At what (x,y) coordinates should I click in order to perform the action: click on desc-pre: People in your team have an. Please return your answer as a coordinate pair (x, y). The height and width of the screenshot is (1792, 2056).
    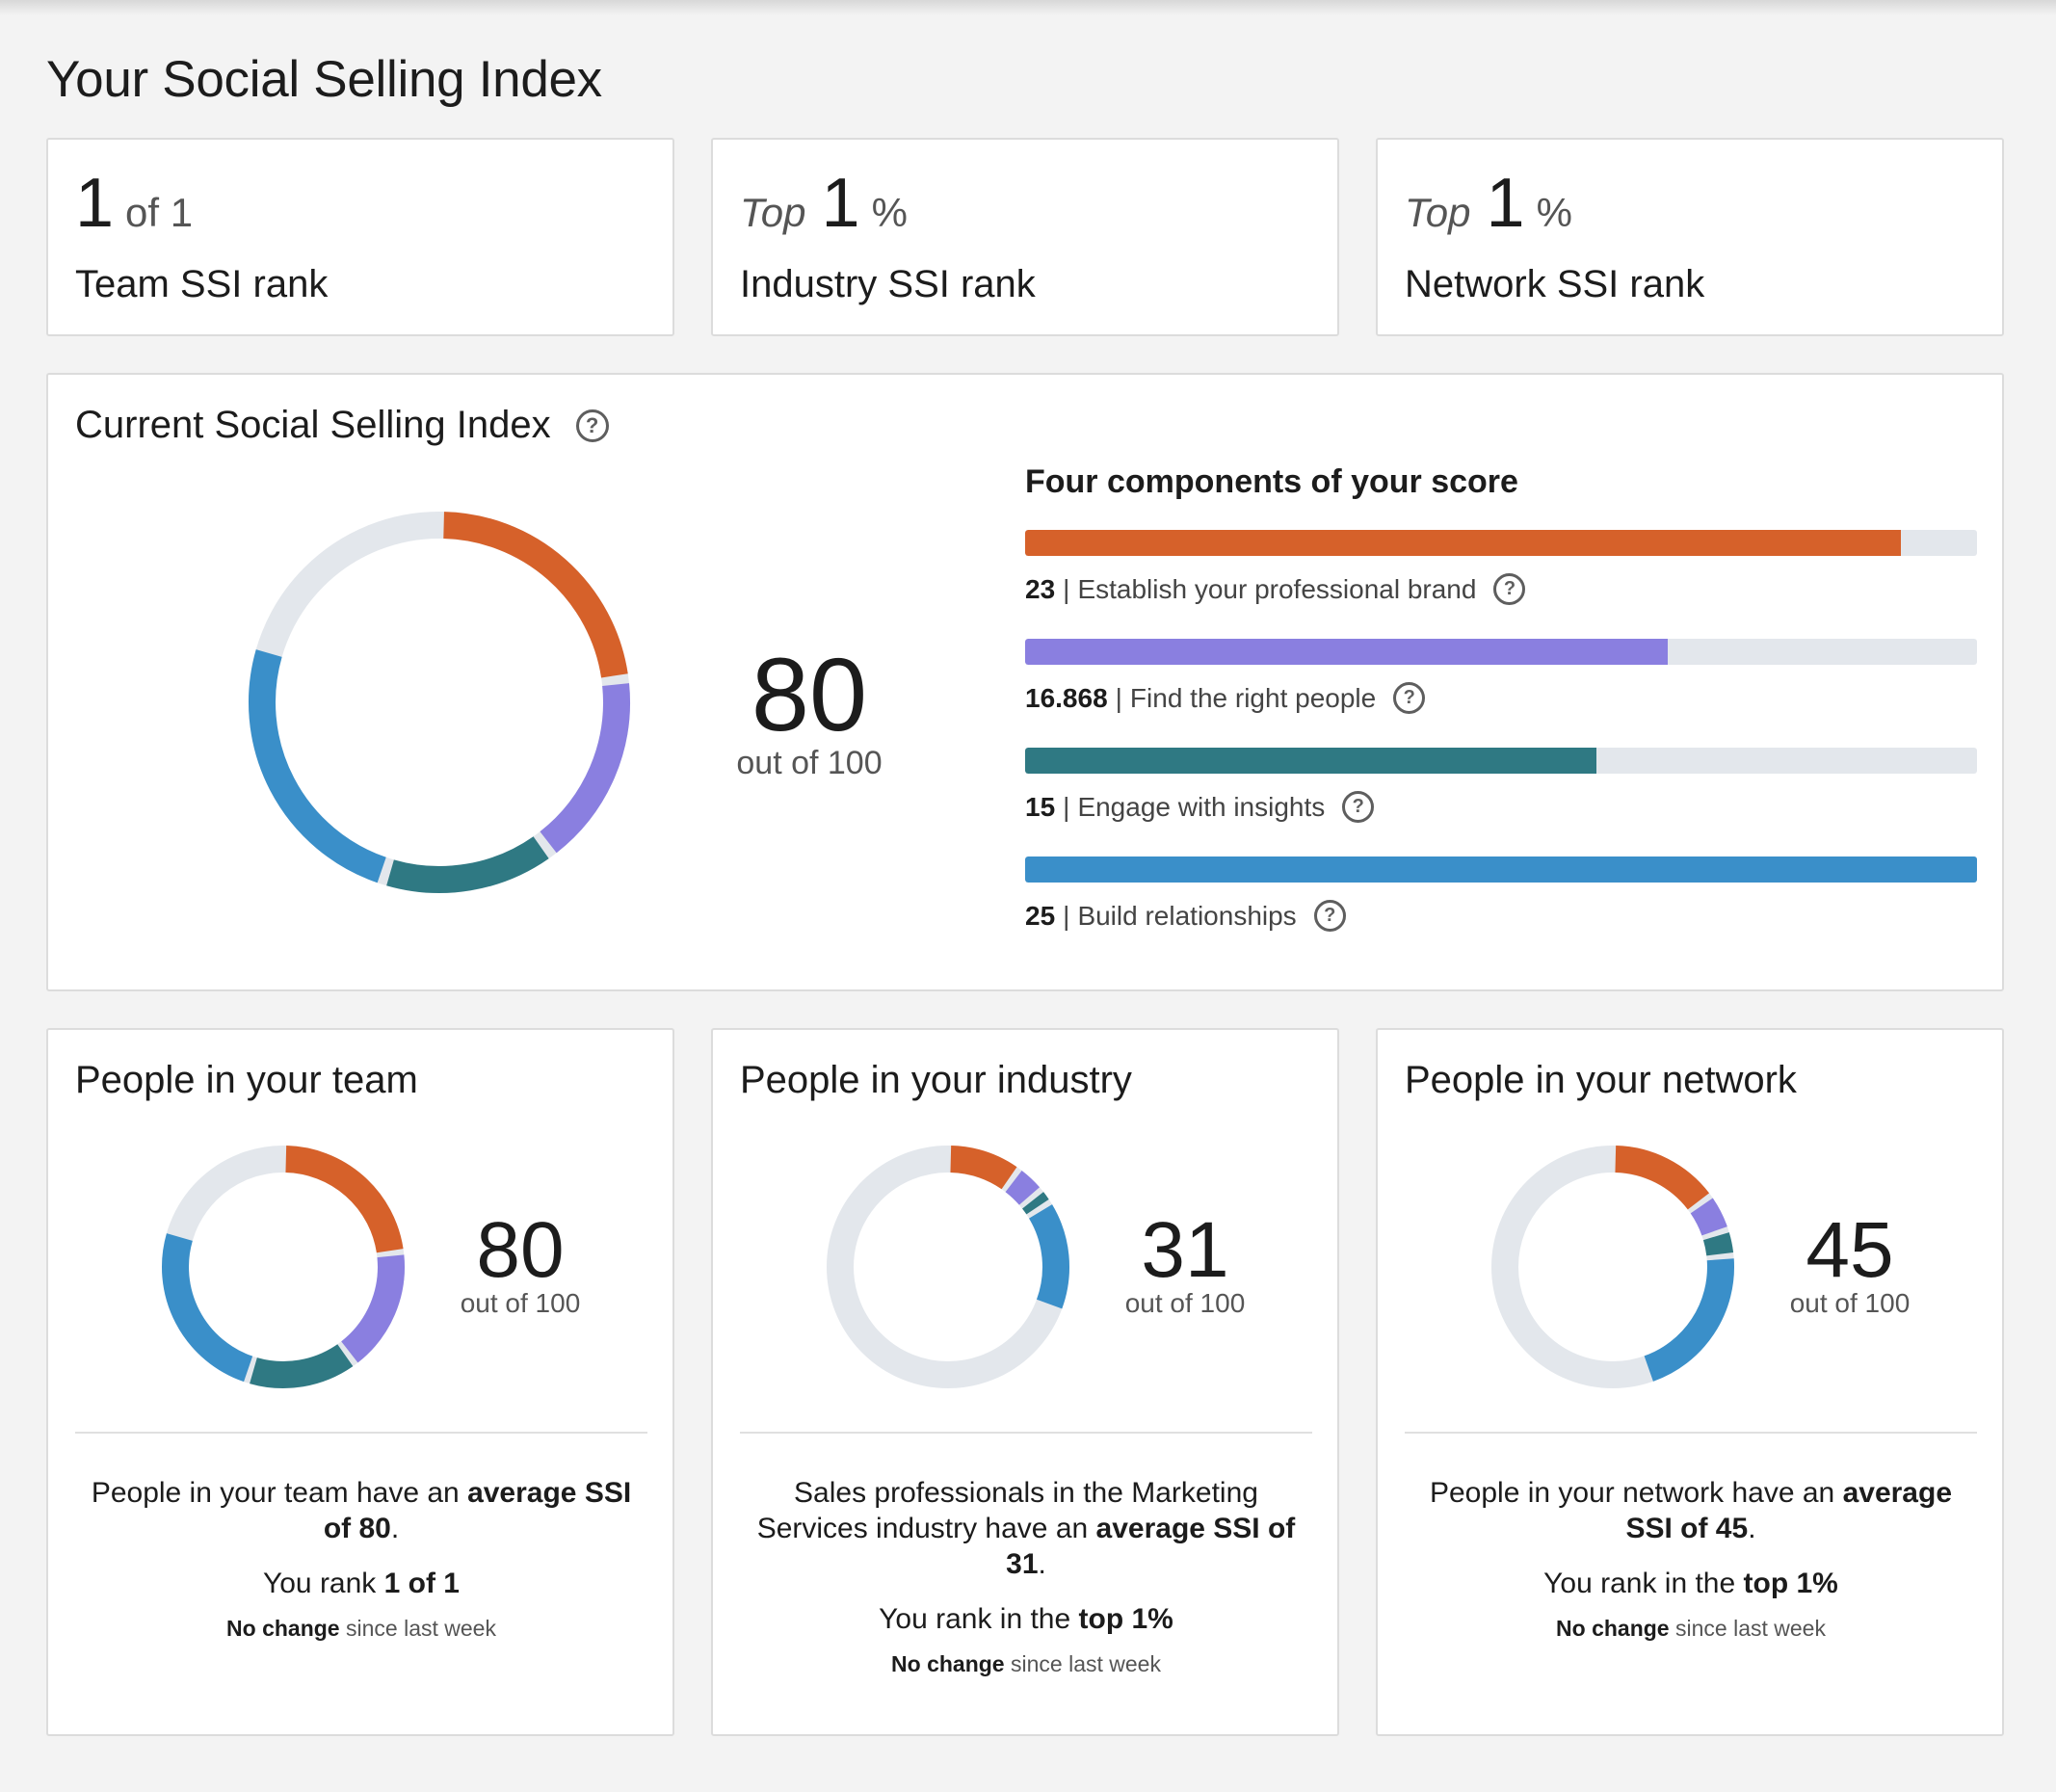
    Looking at the image, I should click on (279, 1493).